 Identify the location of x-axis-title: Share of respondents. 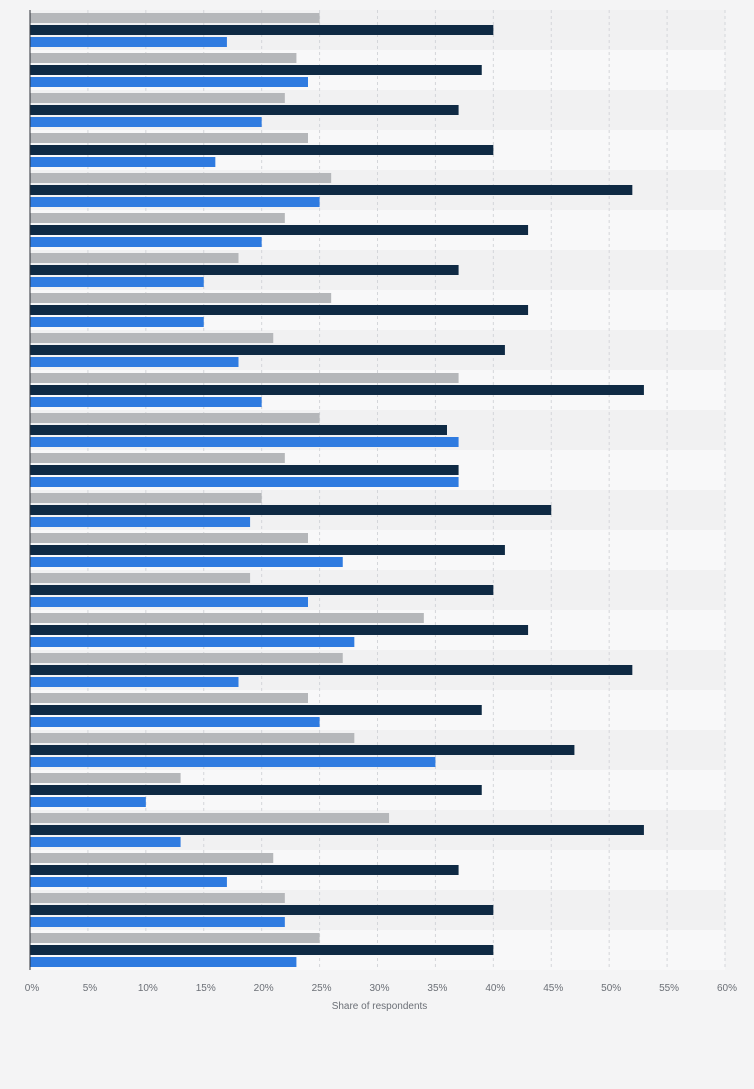
(380, 1006).